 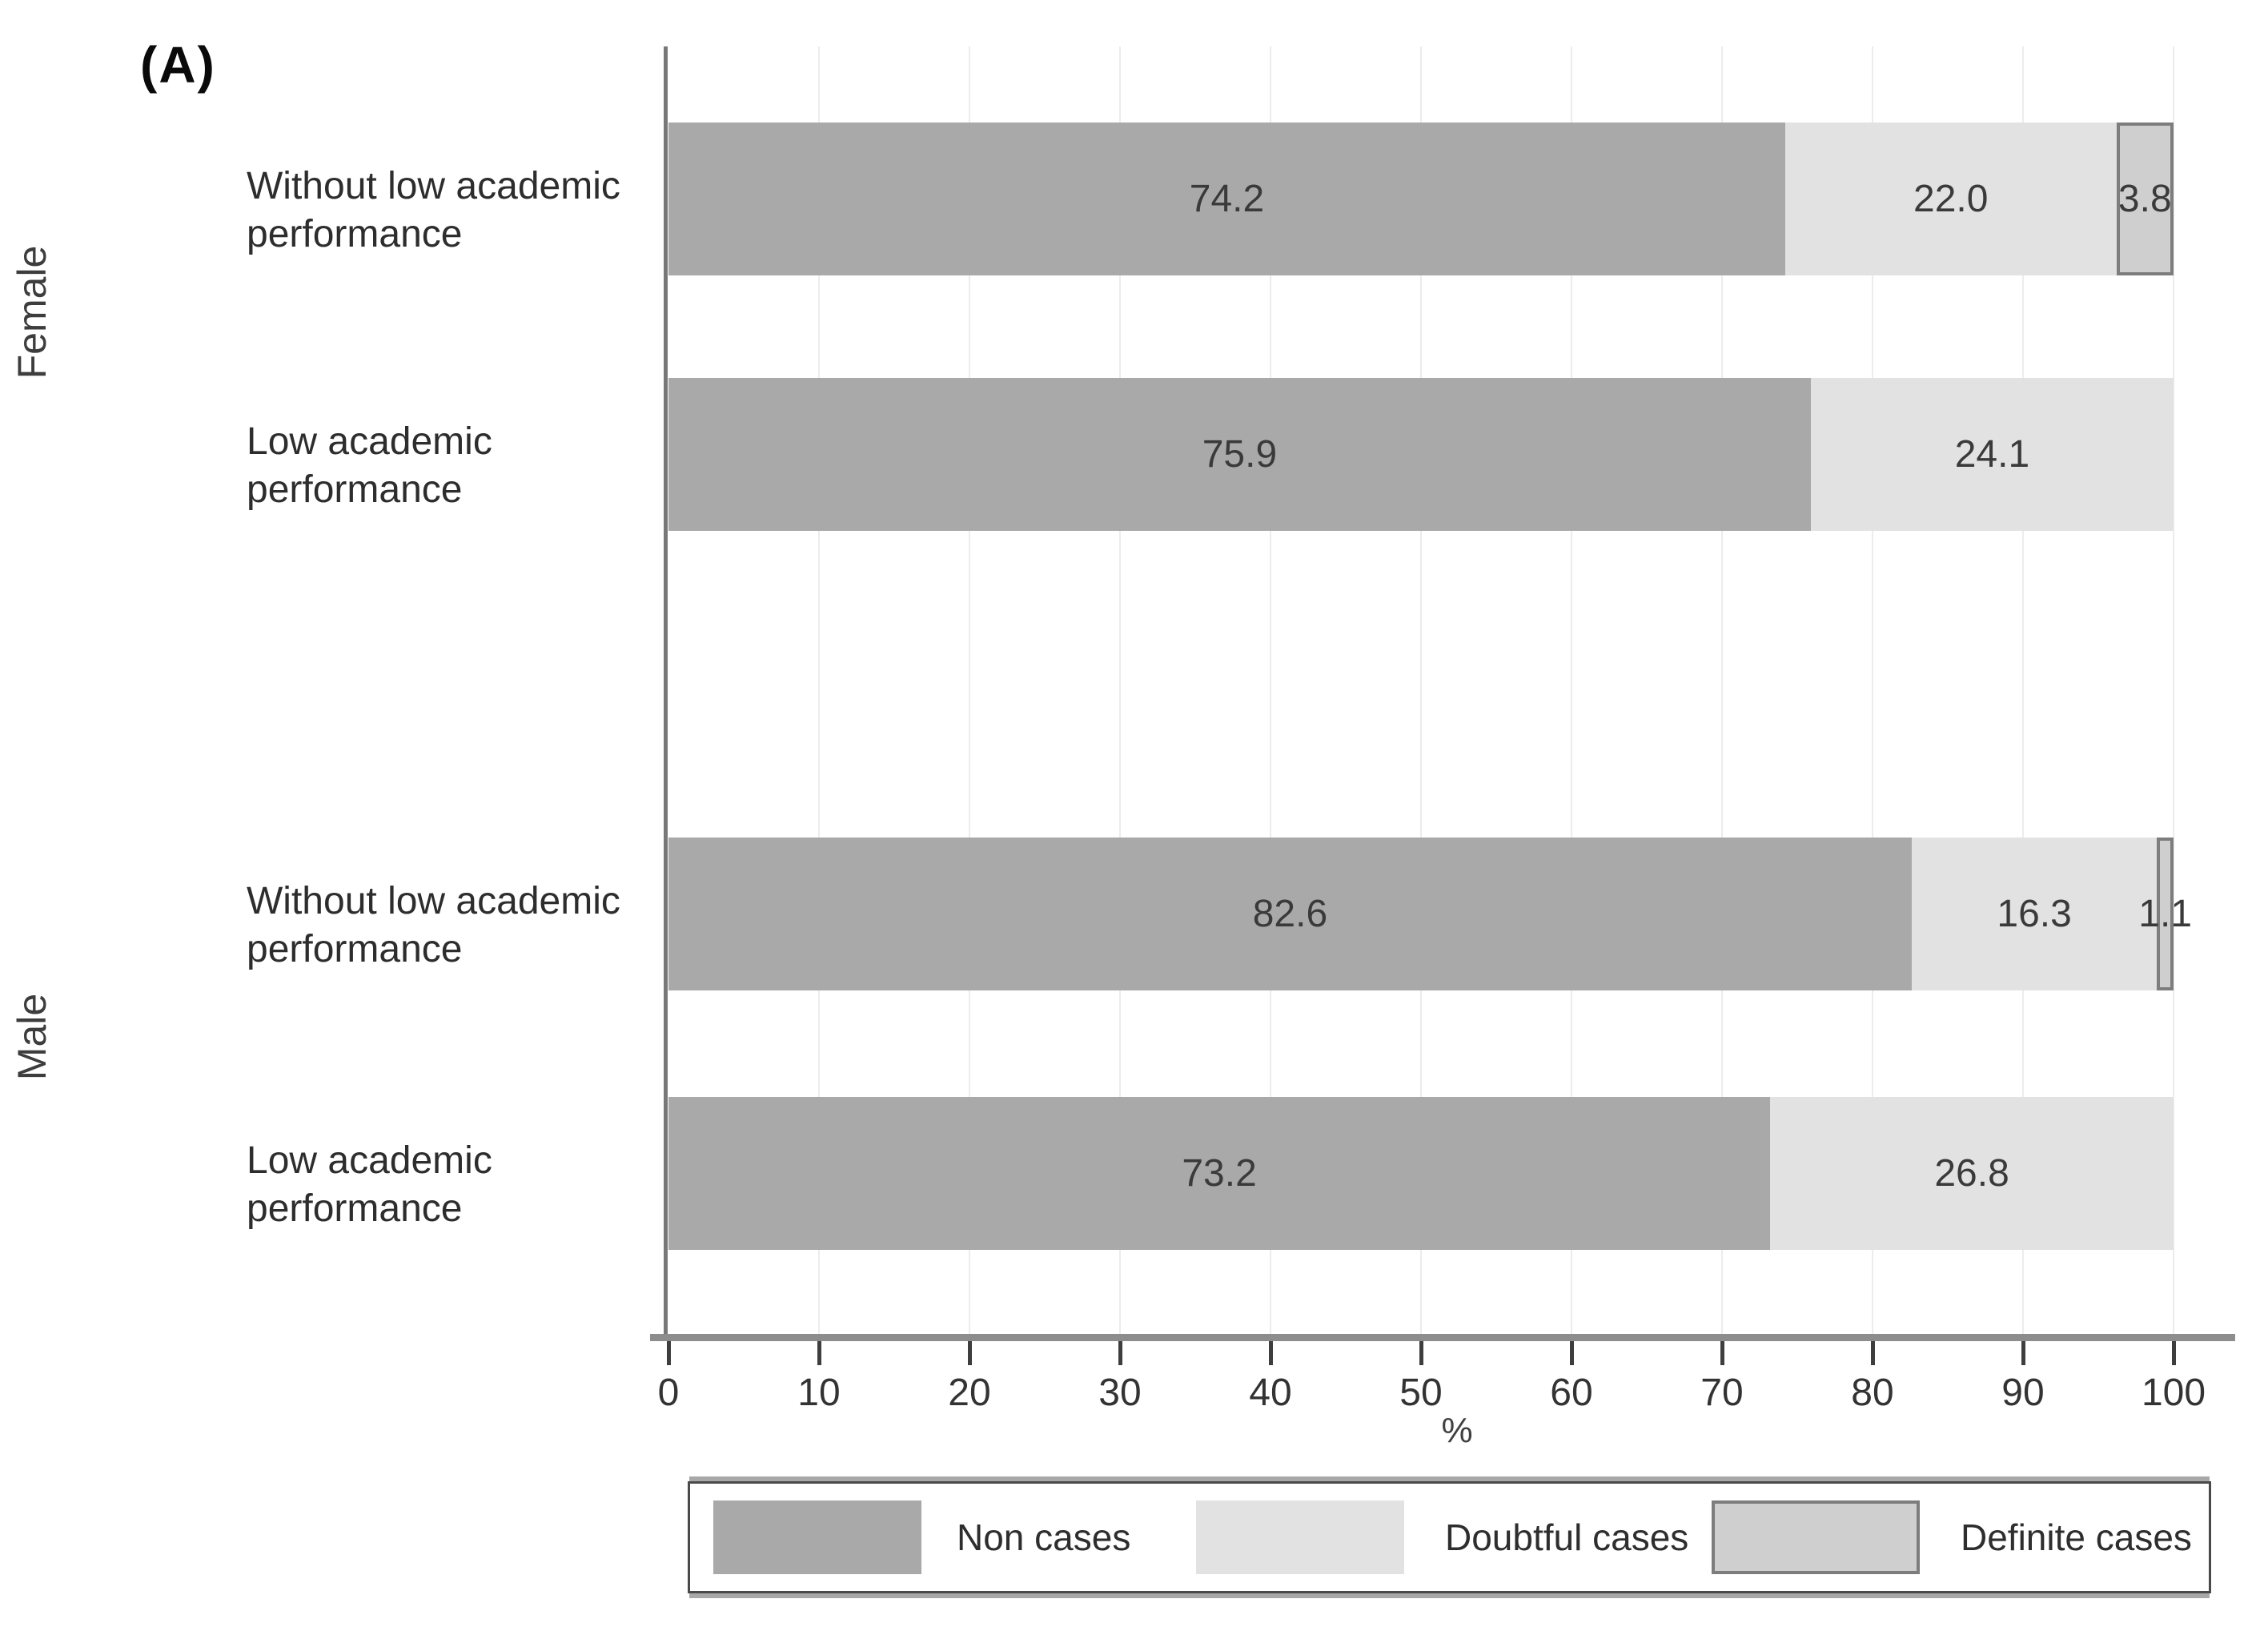 I want to click on bar-row: 75.9 24.1, so click(x=1421, y=454).